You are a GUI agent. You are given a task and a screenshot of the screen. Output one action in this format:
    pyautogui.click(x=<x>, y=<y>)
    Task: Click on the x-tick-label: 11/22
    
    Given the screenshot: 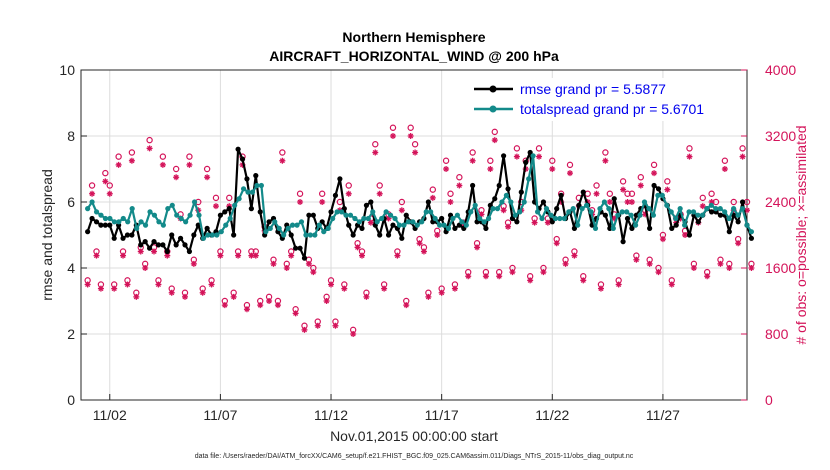 What is the action you would take?
    pyautogui.click(x=552, y=415)
    